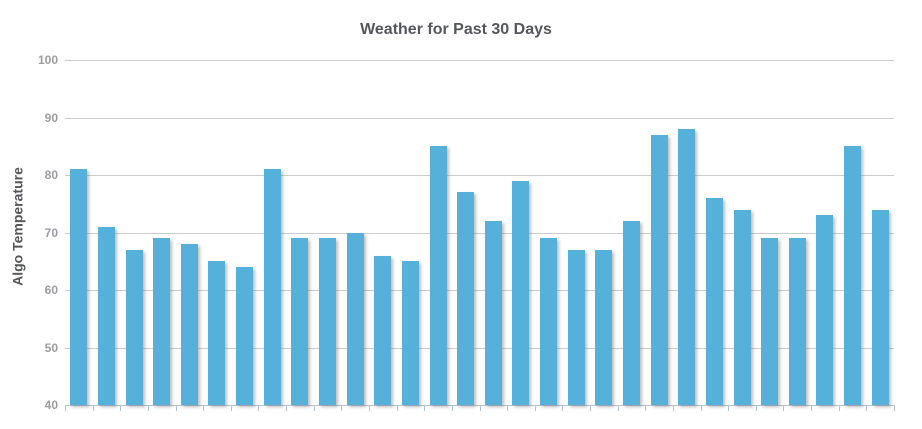  What do you see at coordinates (47, 60) in the screenshot?
I see `y-tick-label: 100` at bounding box center [47, 60].